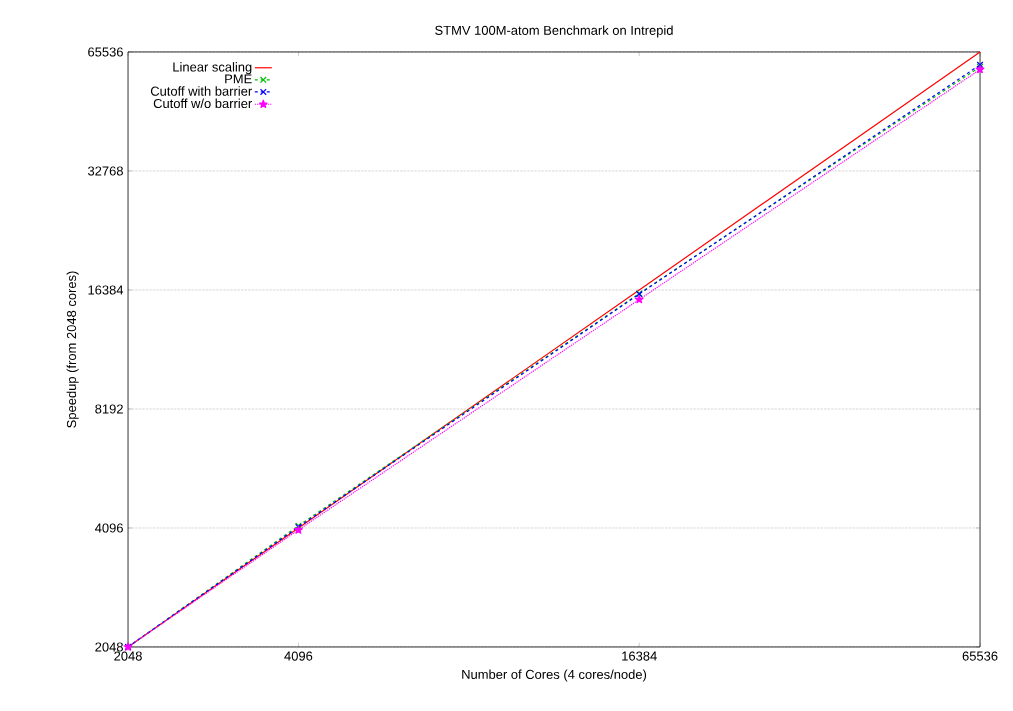 The image size is (1013, 711). I want to click on y-tick-label: 8192, so click(109, 409).